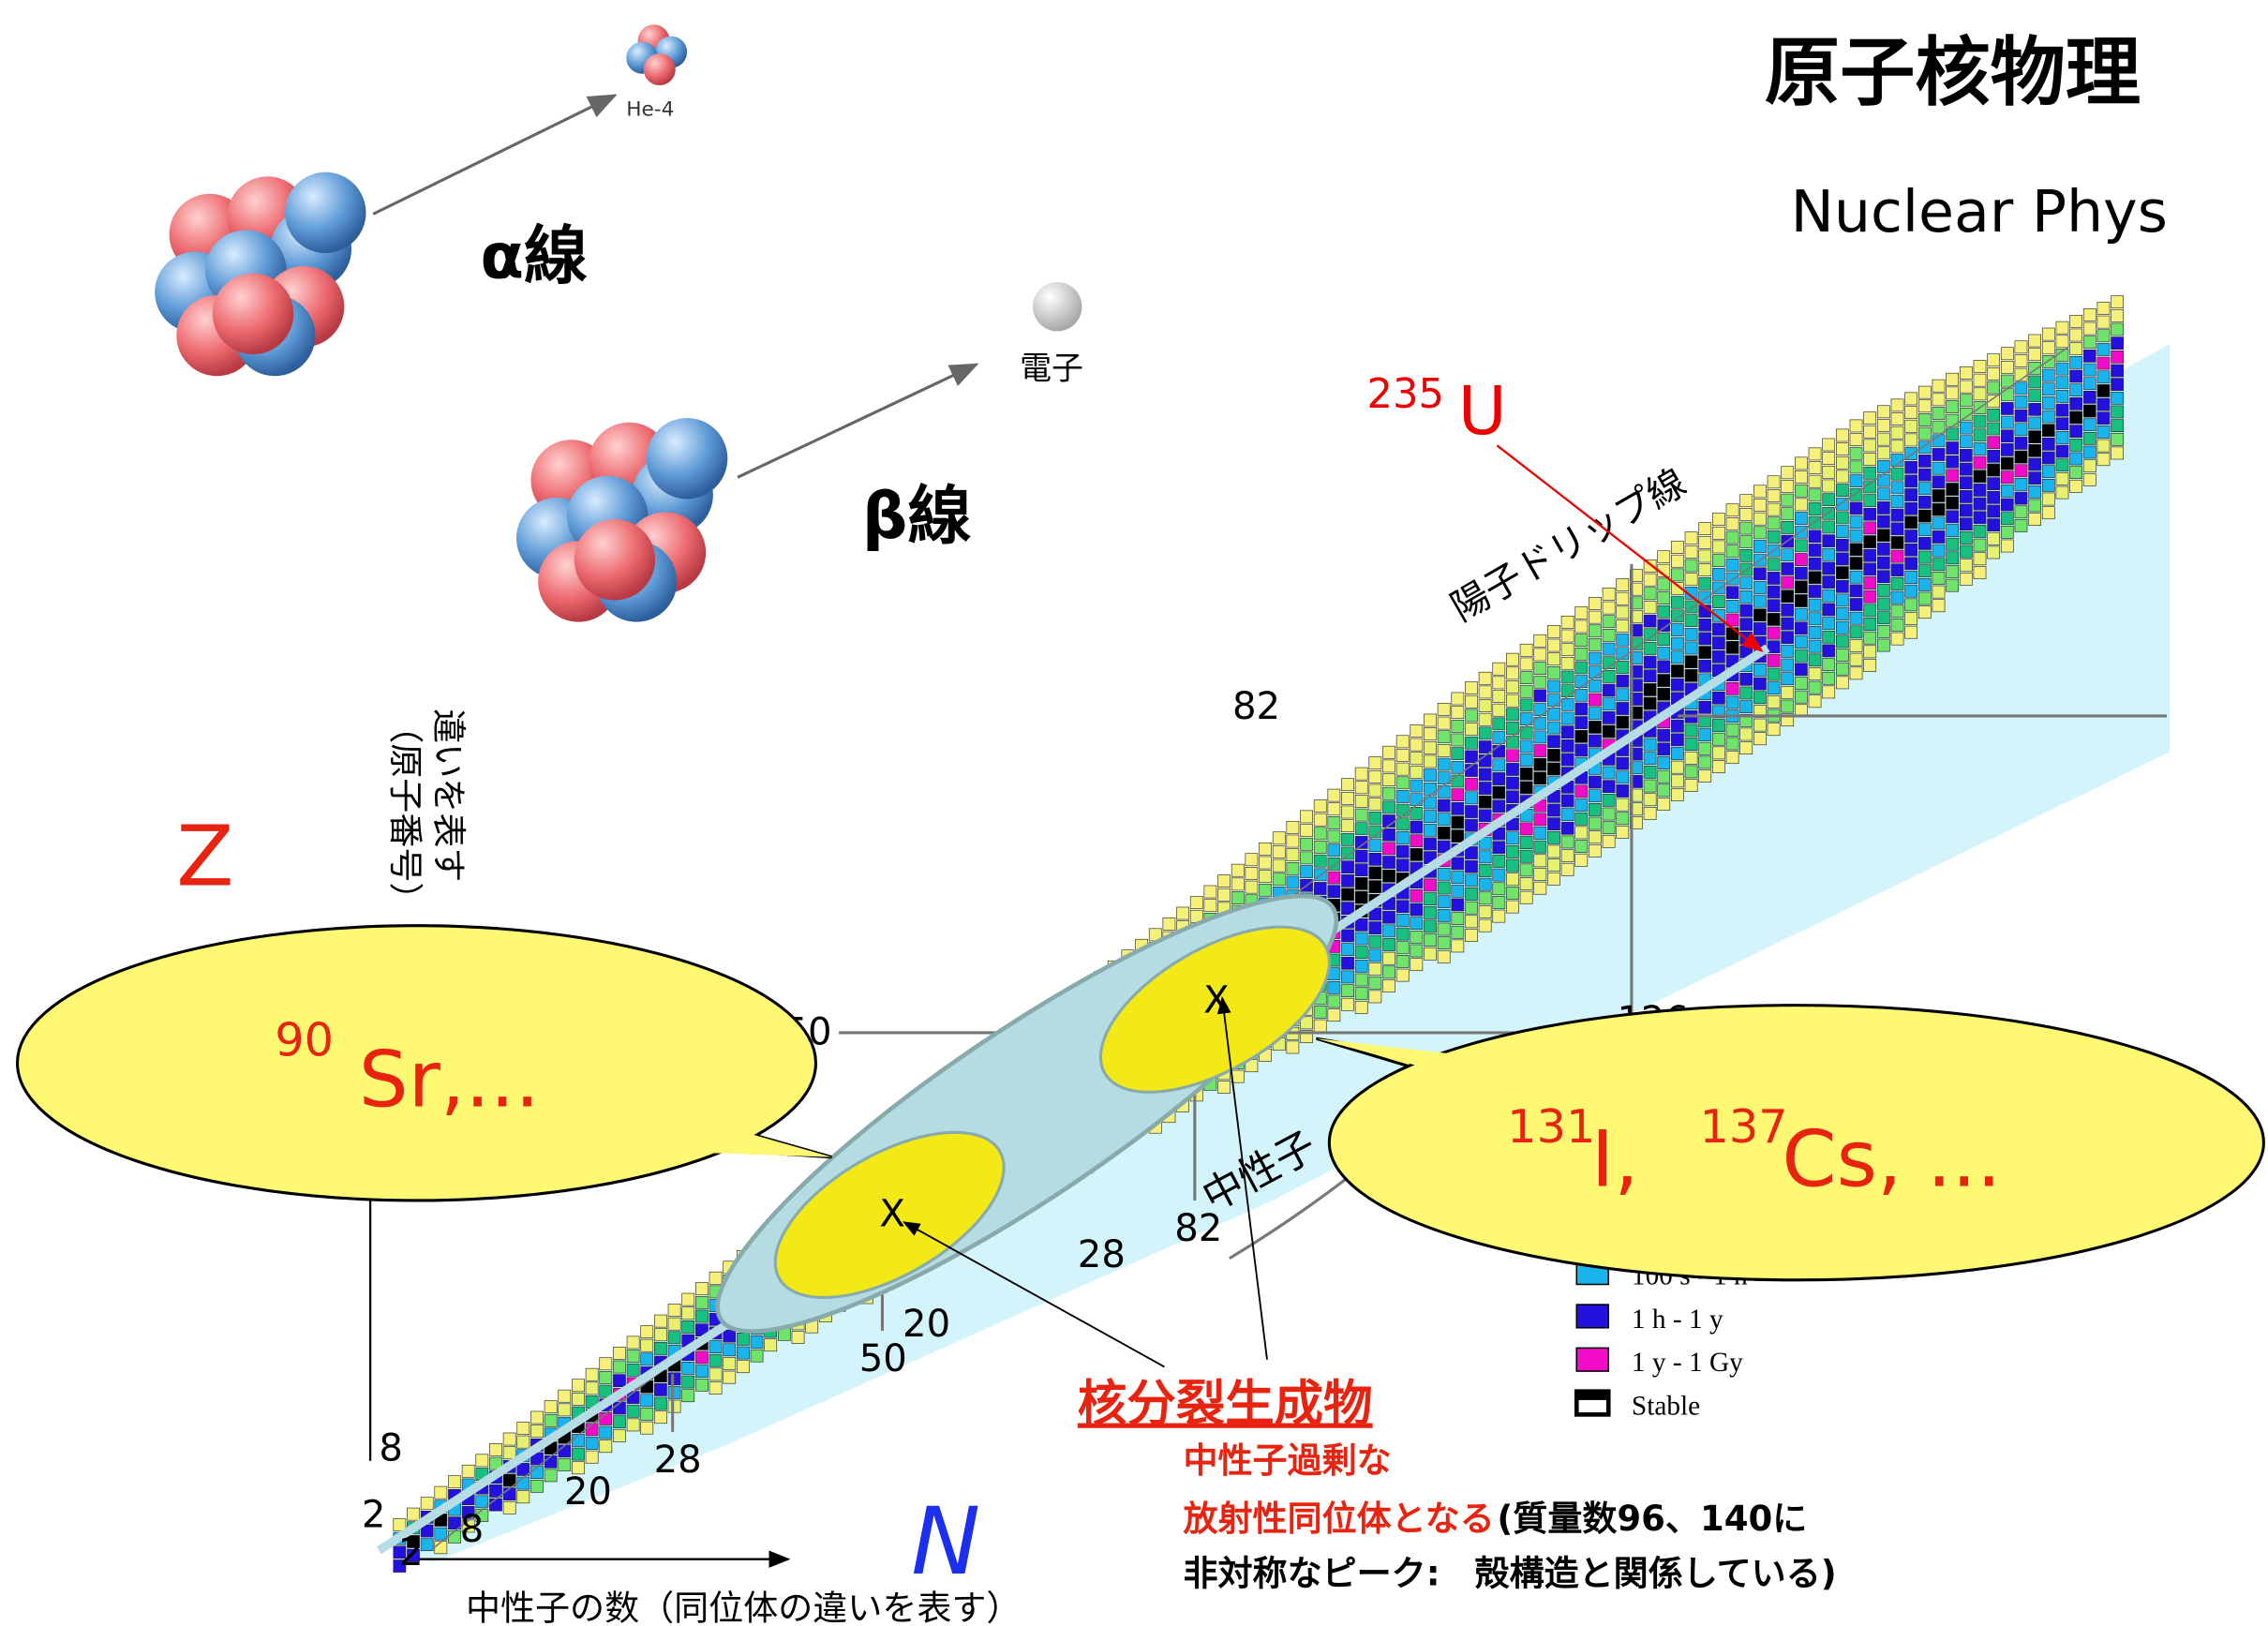 This screenshot has height=1626, width=2268. What do you see at coordinates (1592, 1317) in the screenshot?
I see `legend-swatch` at bounding box center [1592, 1317].